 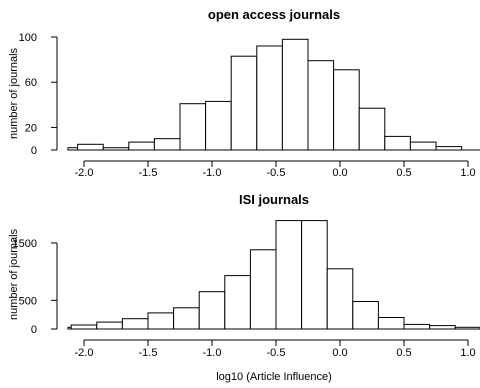 I want to click on y-tick-label: 60, so click(x=31, y=83).